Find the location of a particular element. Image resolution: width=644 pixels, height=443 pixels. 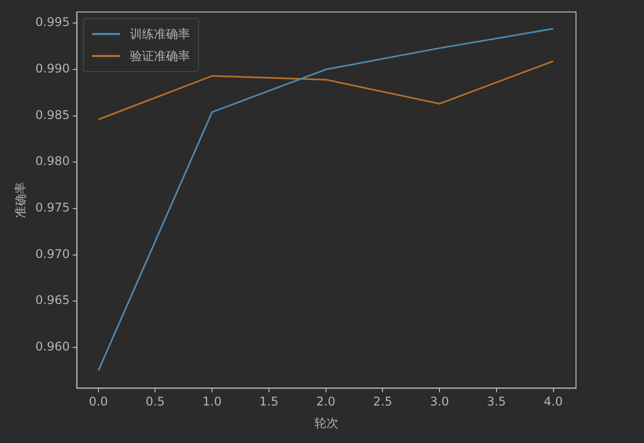

y-tick-label: 0.990 is located at coordinates (52, 69).